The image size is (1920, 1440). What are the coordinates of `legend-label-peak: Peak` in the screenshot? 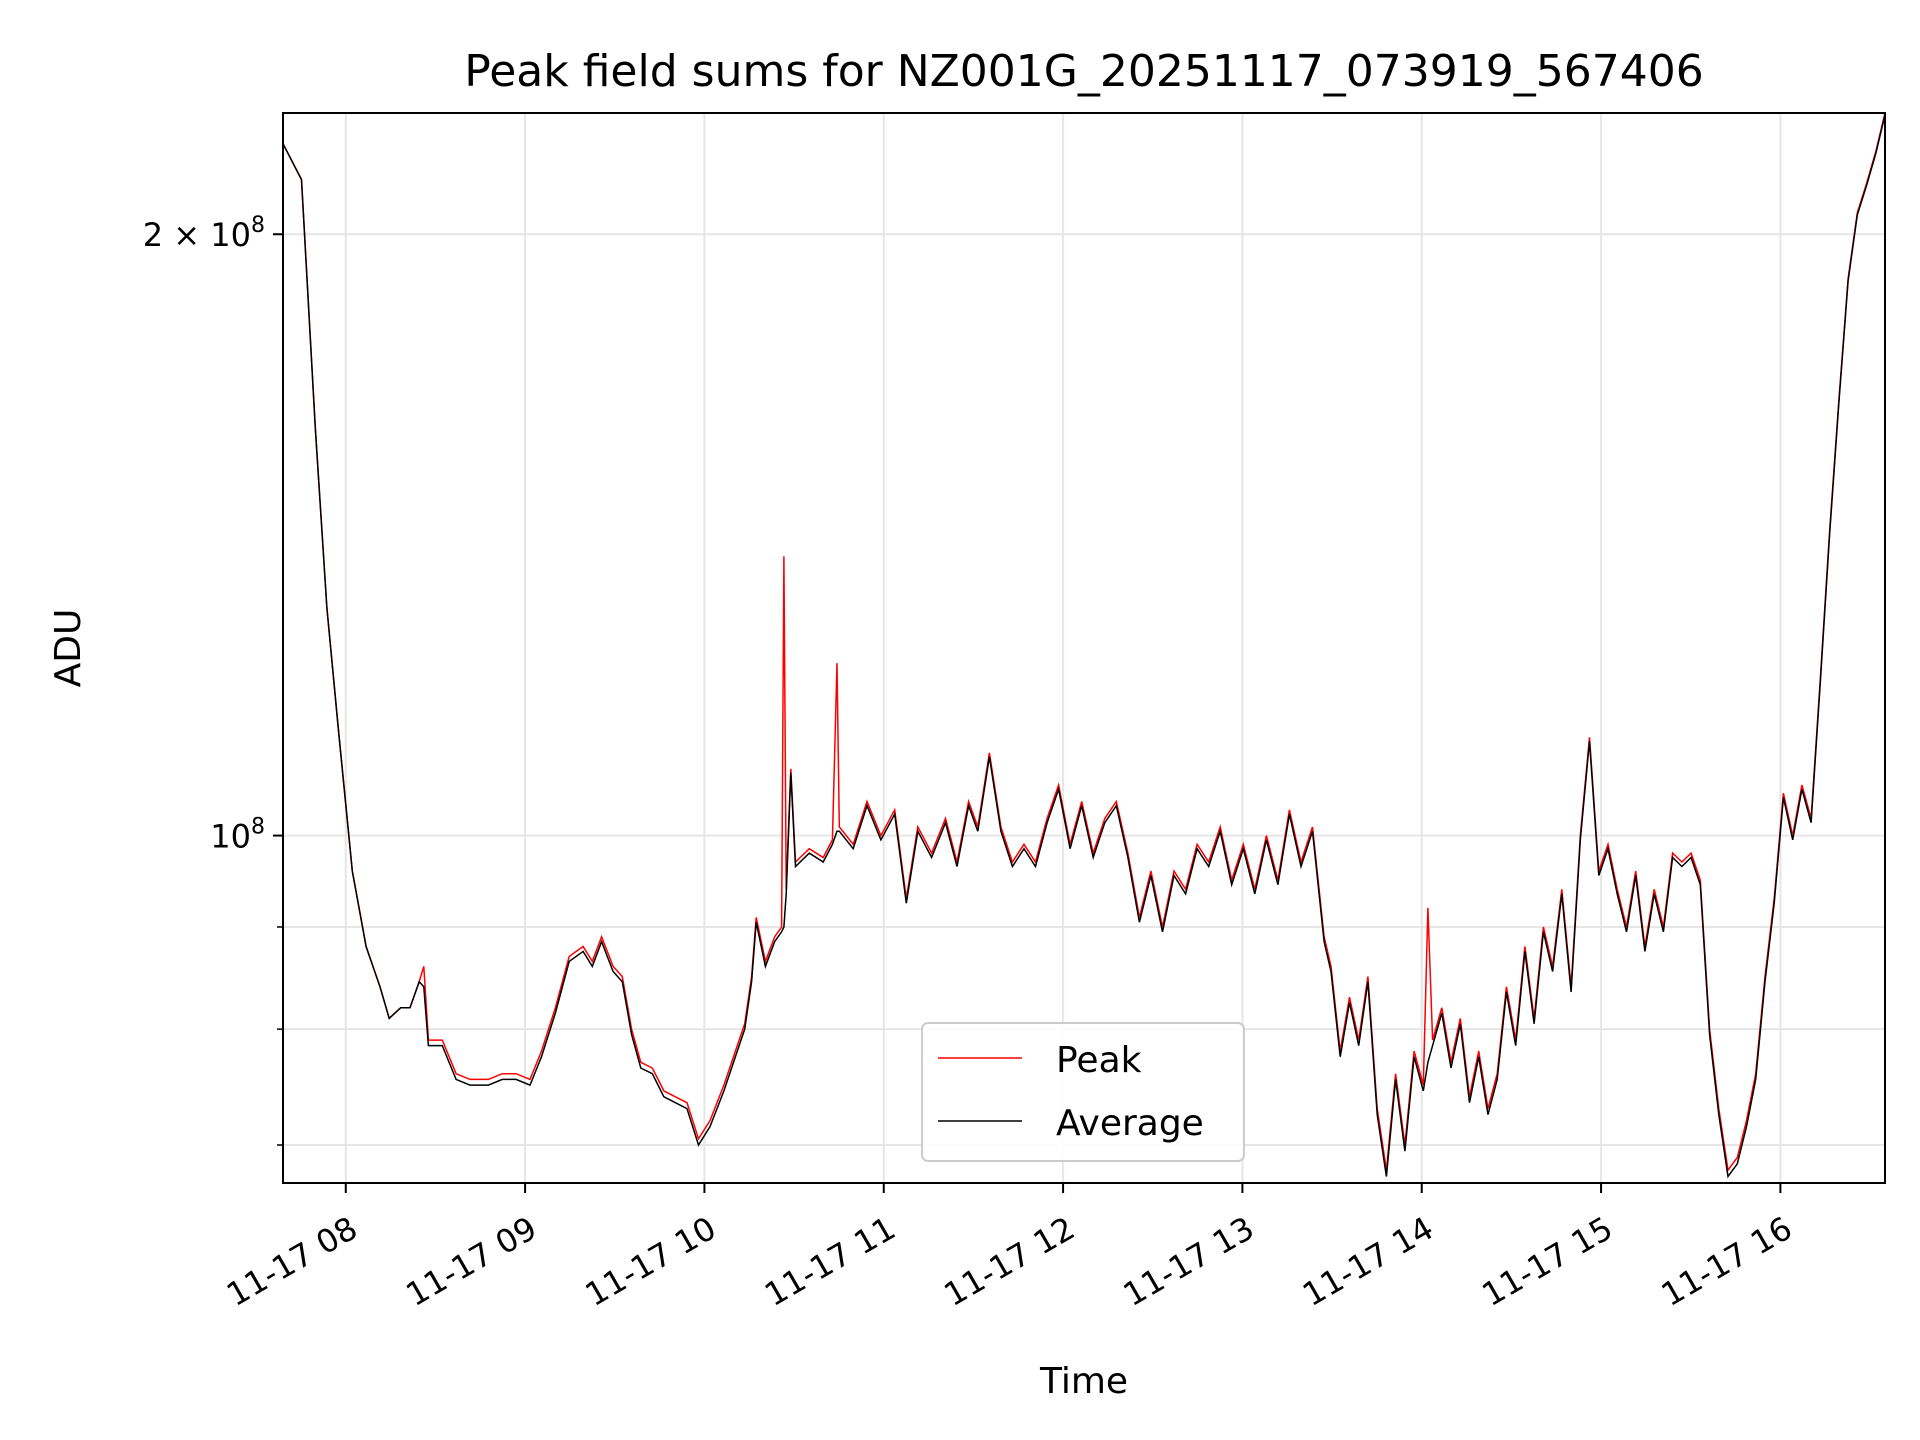 It's located at (1099, 1060).